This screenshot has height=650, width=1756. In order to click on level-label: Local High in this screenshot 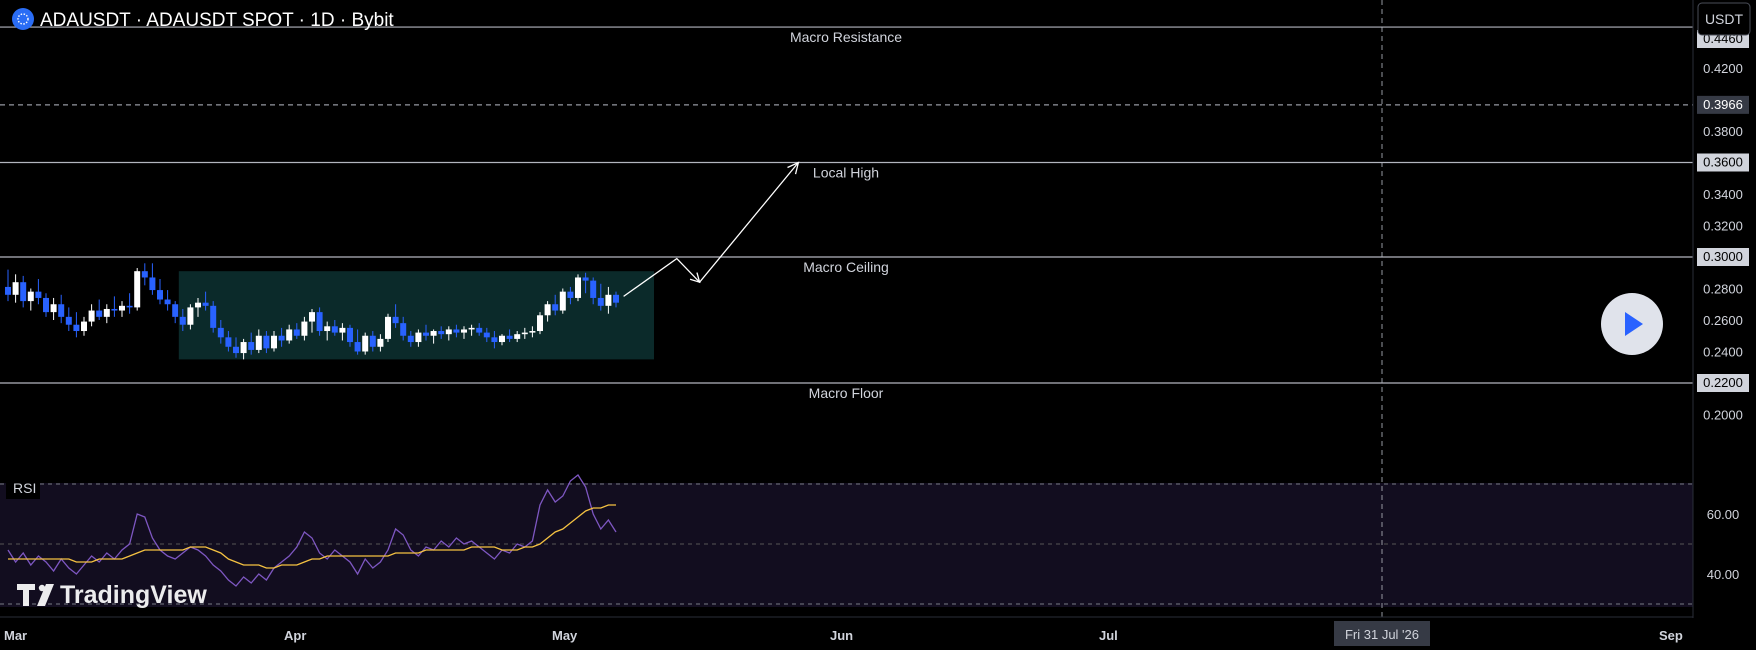, I will do `click(846, 173)`.